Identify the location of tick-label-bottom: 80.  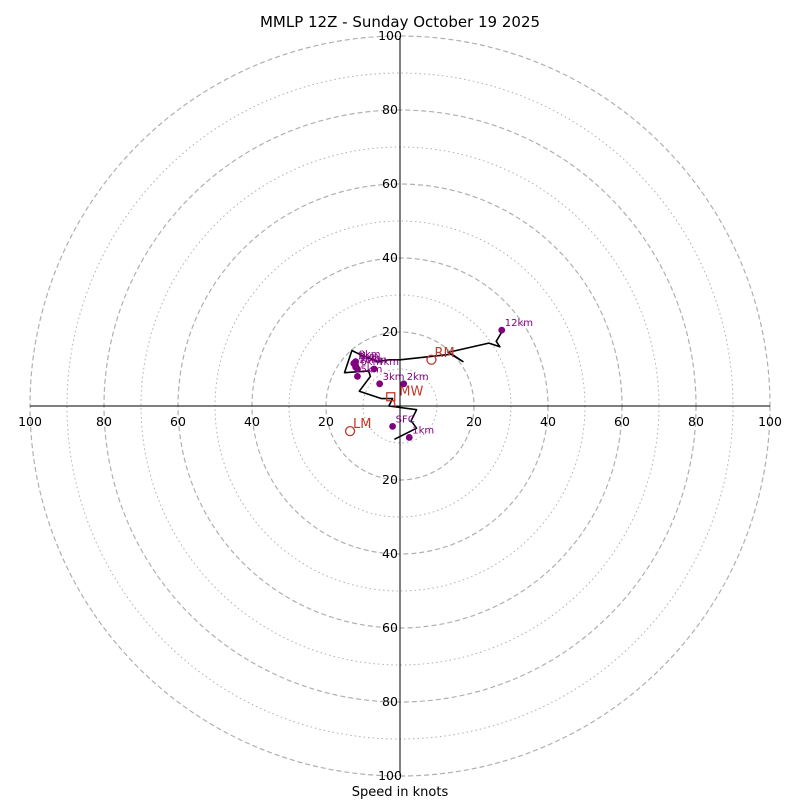
(390, 701).